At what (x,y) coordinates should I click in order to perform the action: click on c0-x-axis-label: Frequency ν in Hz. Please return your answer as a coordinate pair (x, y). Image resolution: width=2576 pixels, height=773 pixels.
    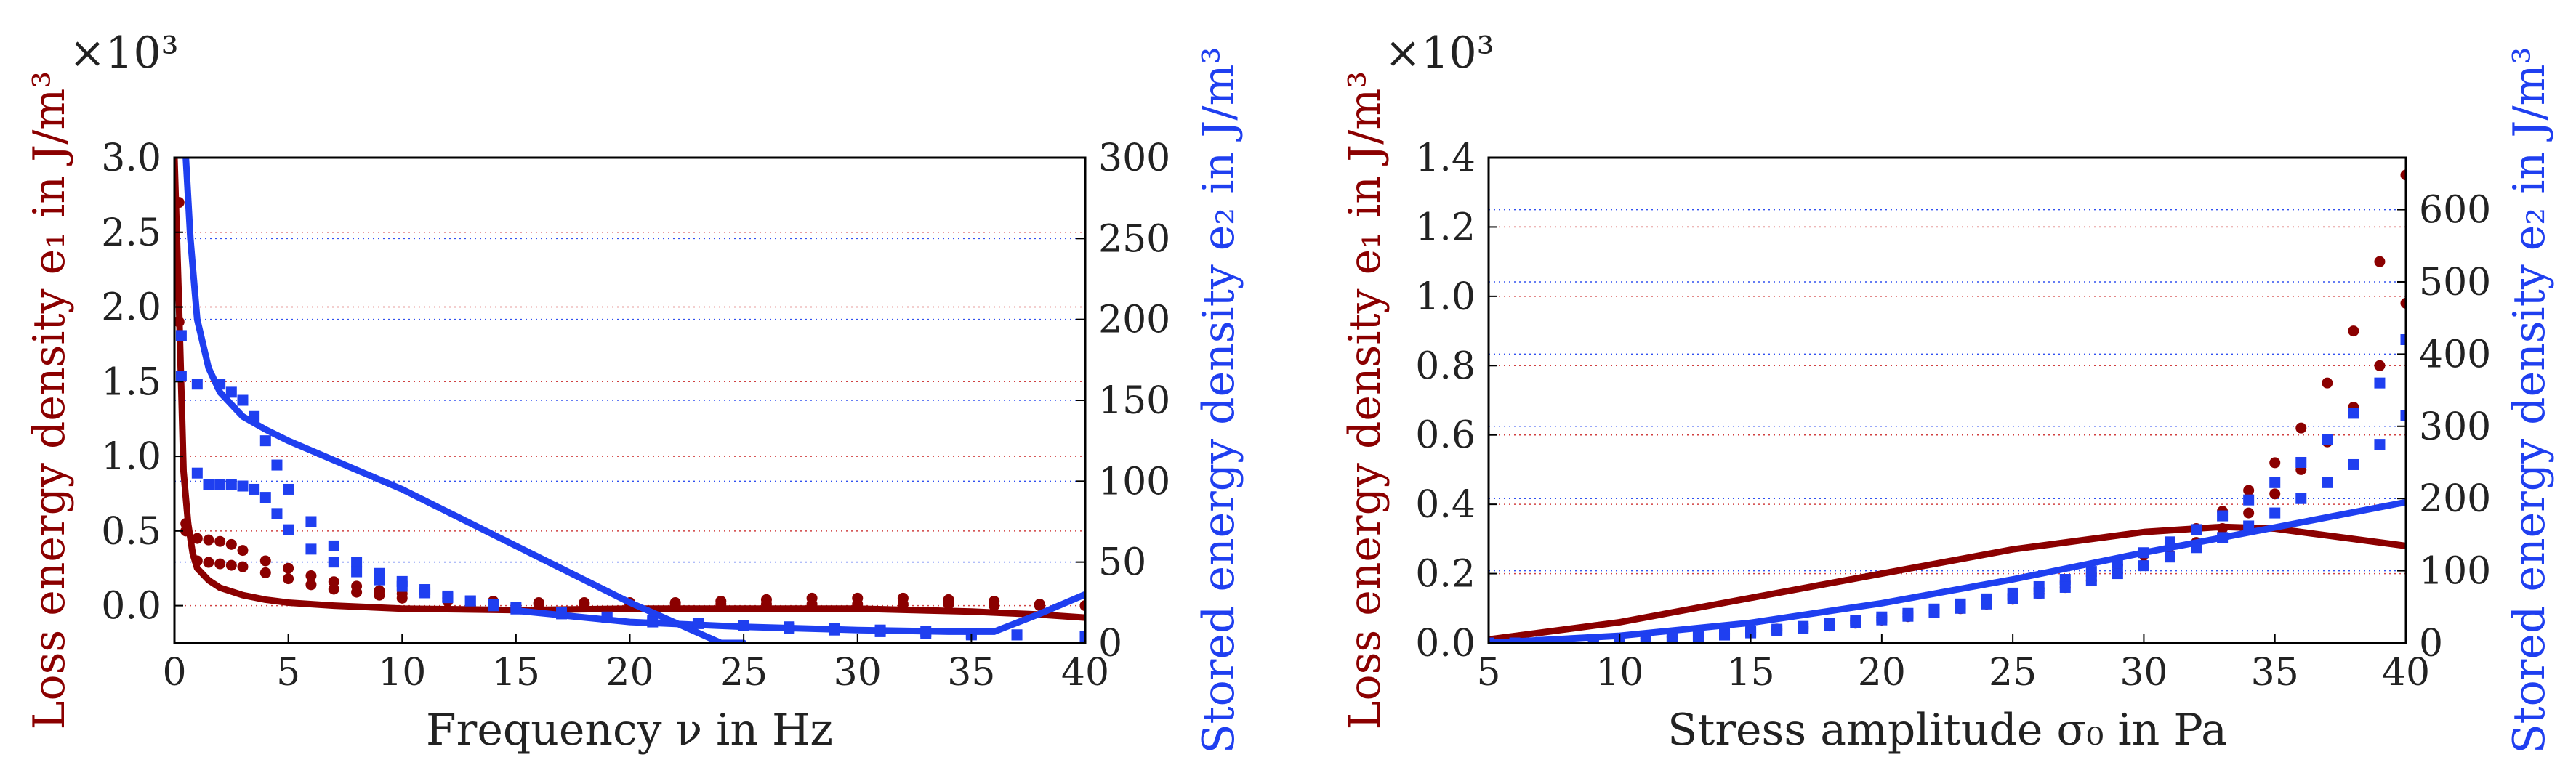
    Looking at the image, I should click on (629, 730).